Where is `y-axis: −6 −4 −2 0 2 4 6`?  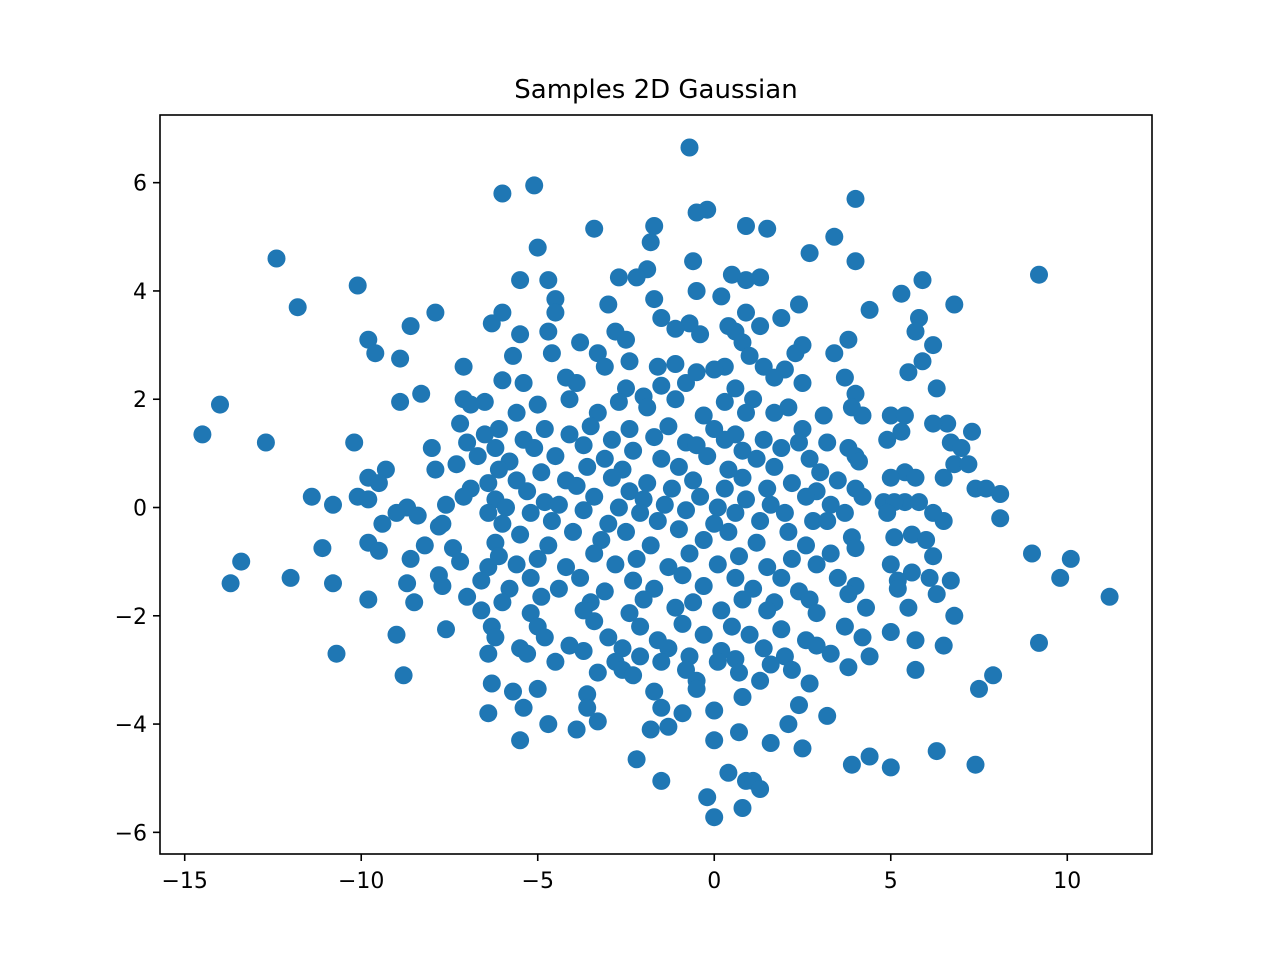
y-axis: −6 −4 −2 0 2 4 6 is located at coordinates (137, 509).